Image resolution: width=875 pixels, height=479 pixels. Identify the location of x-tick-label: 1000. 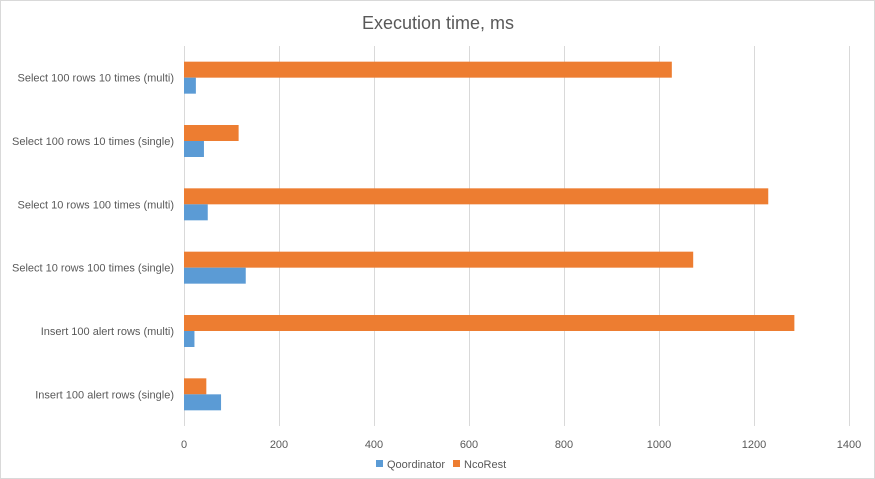
(659, 445).